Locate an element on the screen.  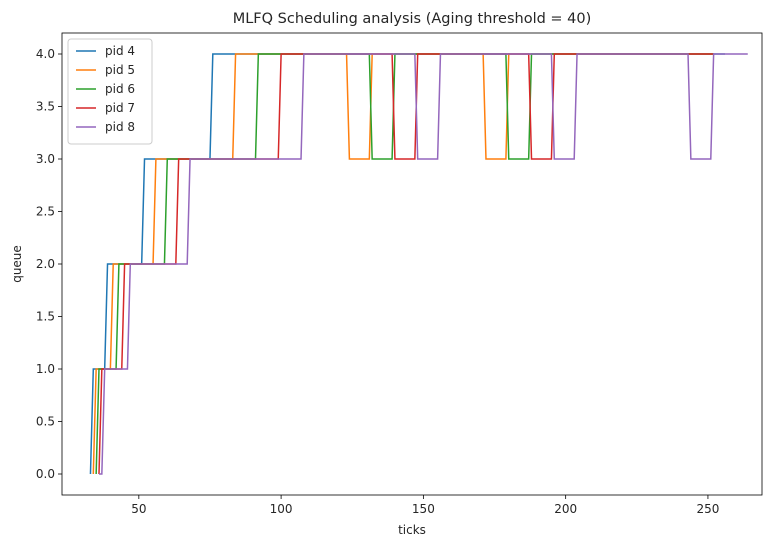
y-tick-label: 4.0 is located at coordinates (45, 54).